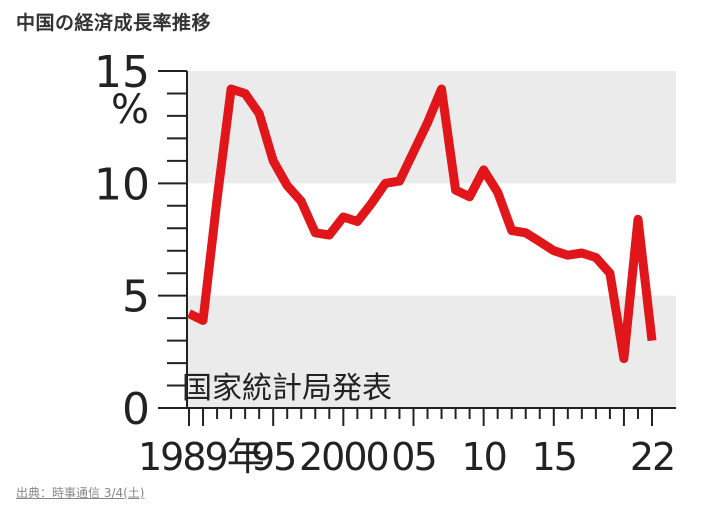 The width and height of the screenshot is (702, 515). Describe the element at coordinates (136, 409) in the screenshot. I see `y-tick-label: 0` at that location.